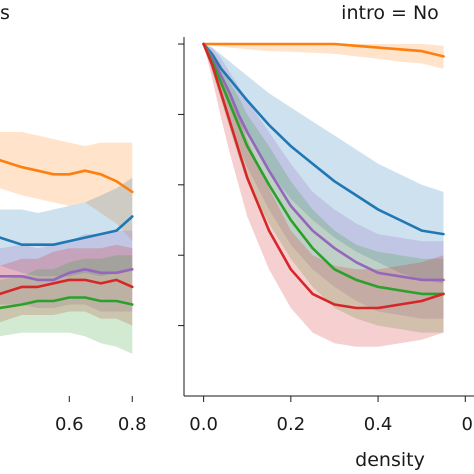 The height and width of the screenshot is (474, 474). I want to click on left-line-orange, so click(67, 176).